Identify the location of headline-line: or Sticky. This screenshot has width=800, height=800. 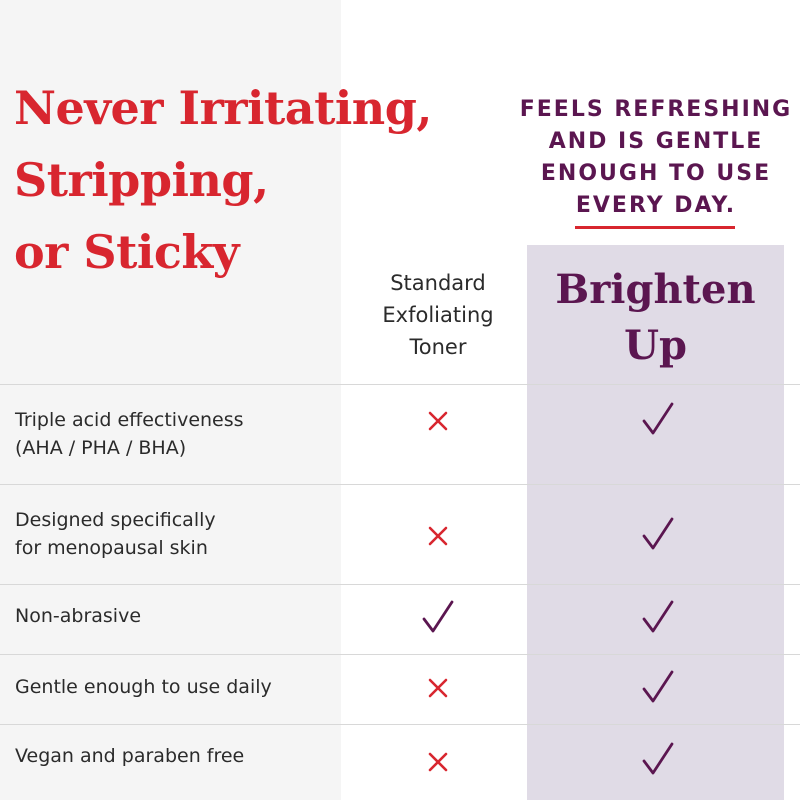
(126, 252).